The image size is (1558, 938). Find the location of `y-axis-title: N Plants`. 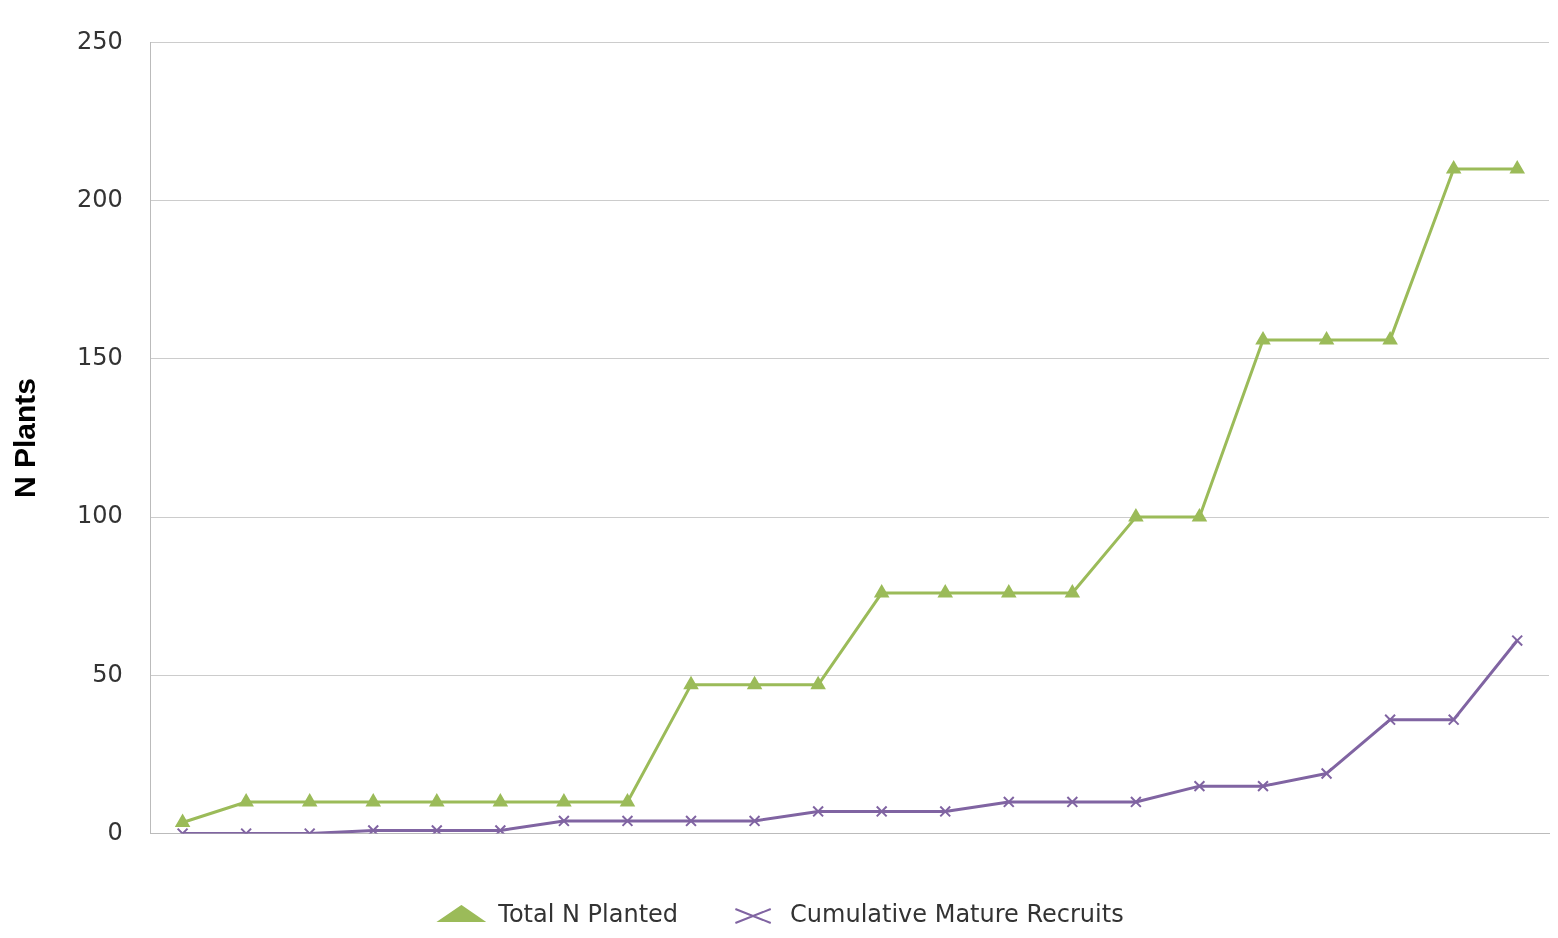

y-axis-title: N Plants is located at coordinates (25, 438).